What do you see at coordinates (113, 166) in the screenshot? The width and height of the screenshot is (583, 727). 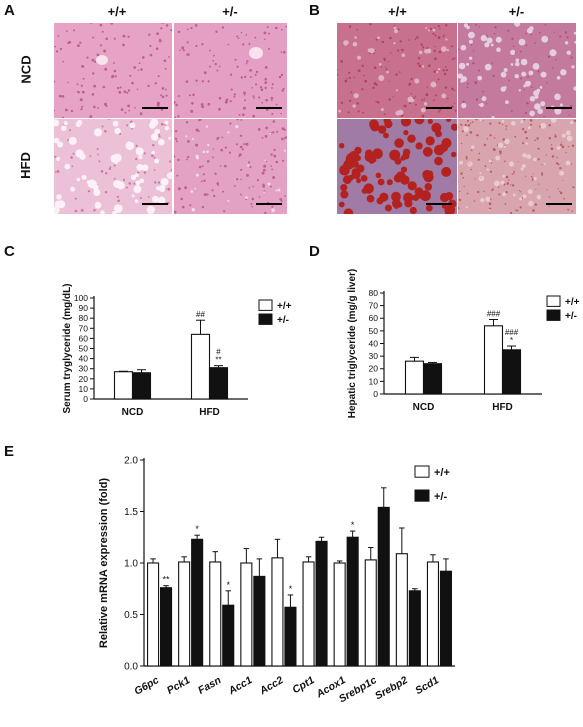 I see `micrograph-he-hfd-wt` at bounding box center [113, 166].